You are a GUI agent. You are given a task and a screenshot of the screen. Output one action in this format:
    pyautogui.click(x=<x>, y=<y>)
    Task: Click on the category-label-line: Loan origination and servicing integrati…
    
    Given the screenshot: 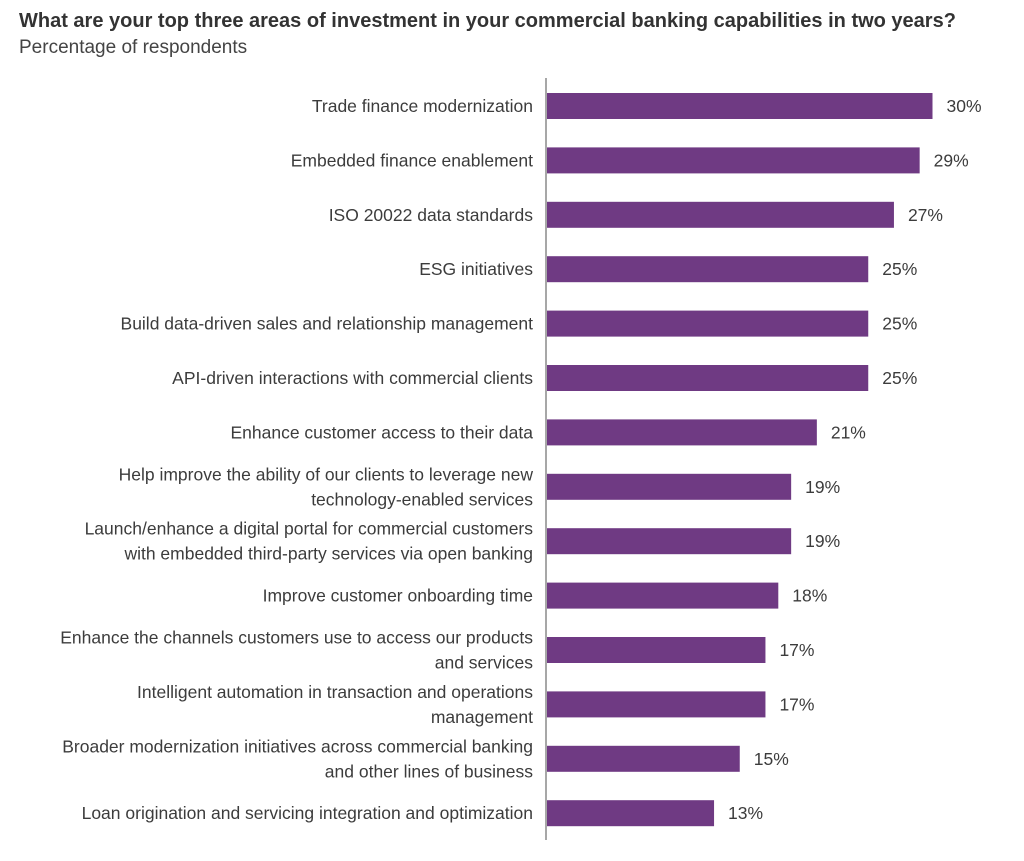 What is the action you would take?
    pyautogui.click(x=307, y=813)
    